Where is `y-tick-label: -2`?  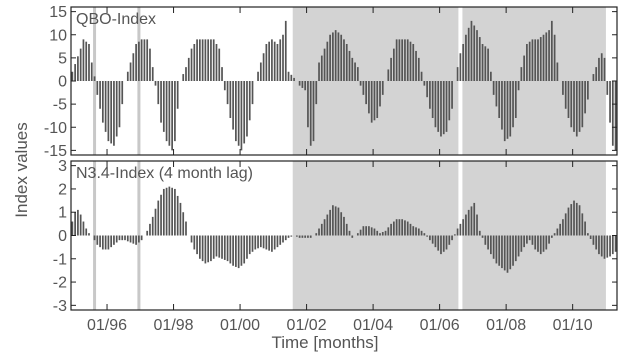 y-tick-label: -2 is located at coordinates (60, 283).